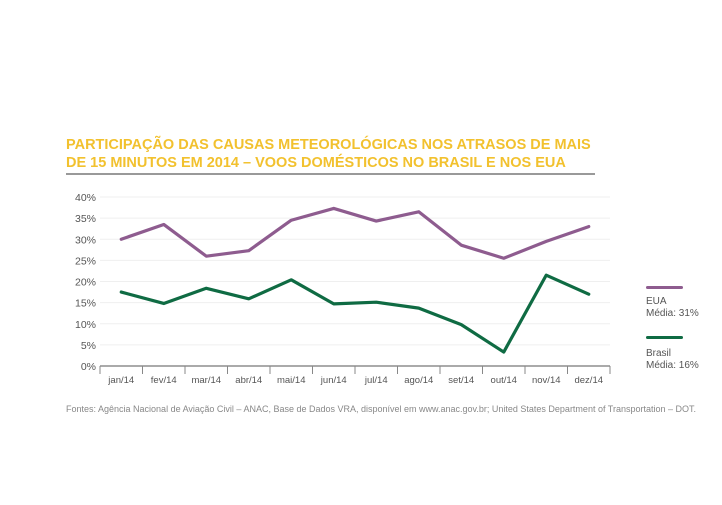  What do you see at coordinates (248, 380) in the screenshot?
I see `x-tick-label: abr/14` at bounding box center [248, 380].